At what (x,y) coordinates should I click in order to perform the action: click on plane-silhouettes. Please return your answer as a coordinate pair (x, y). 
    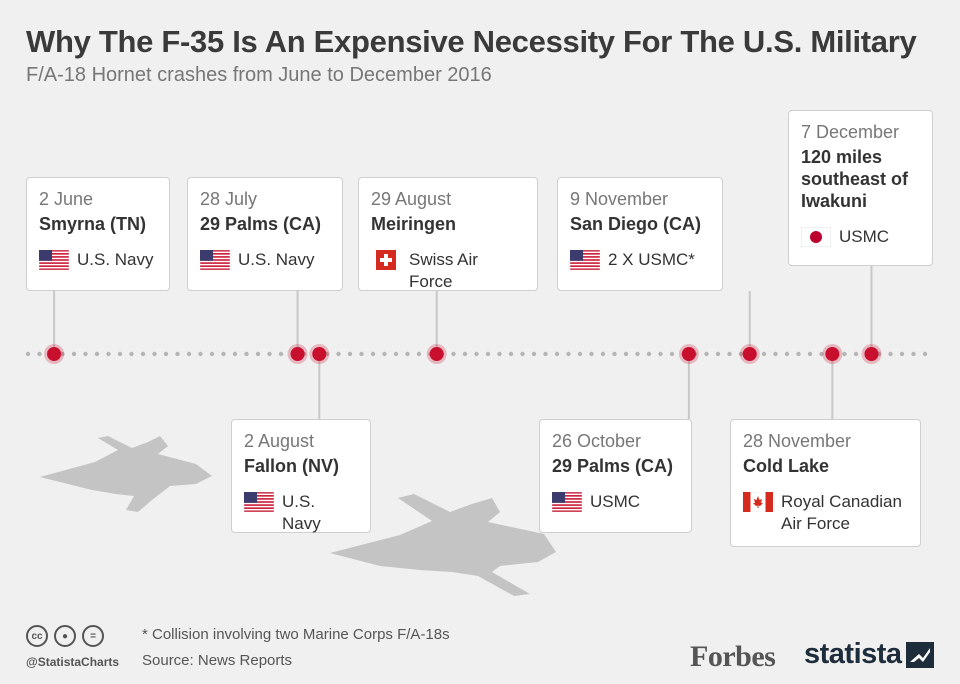
    Looking at the image, I should click on (298, 516).